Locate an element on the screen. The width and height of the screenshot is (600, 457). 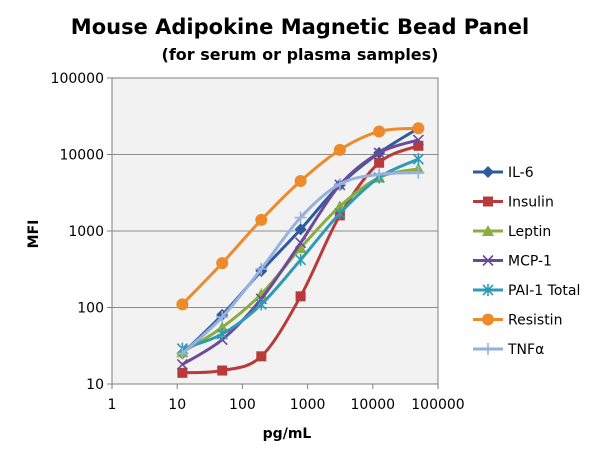
x-tick-label: 10000 is located at coordinates (373, 405).